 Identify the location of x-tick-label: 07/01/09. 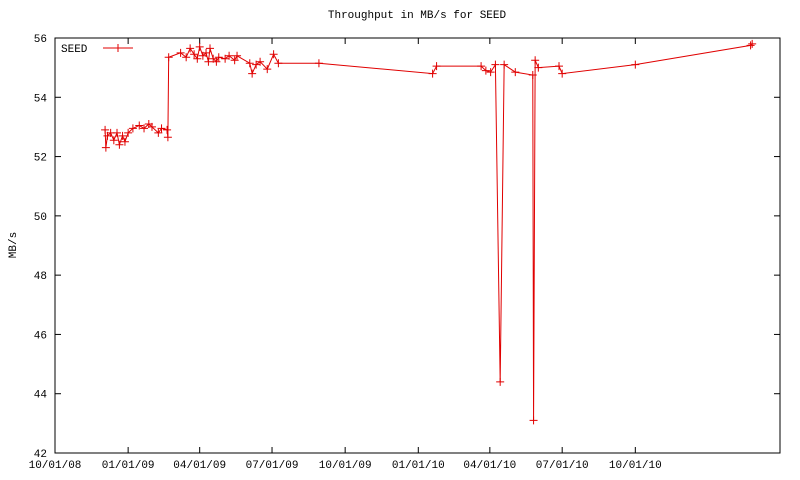
(272, 466).